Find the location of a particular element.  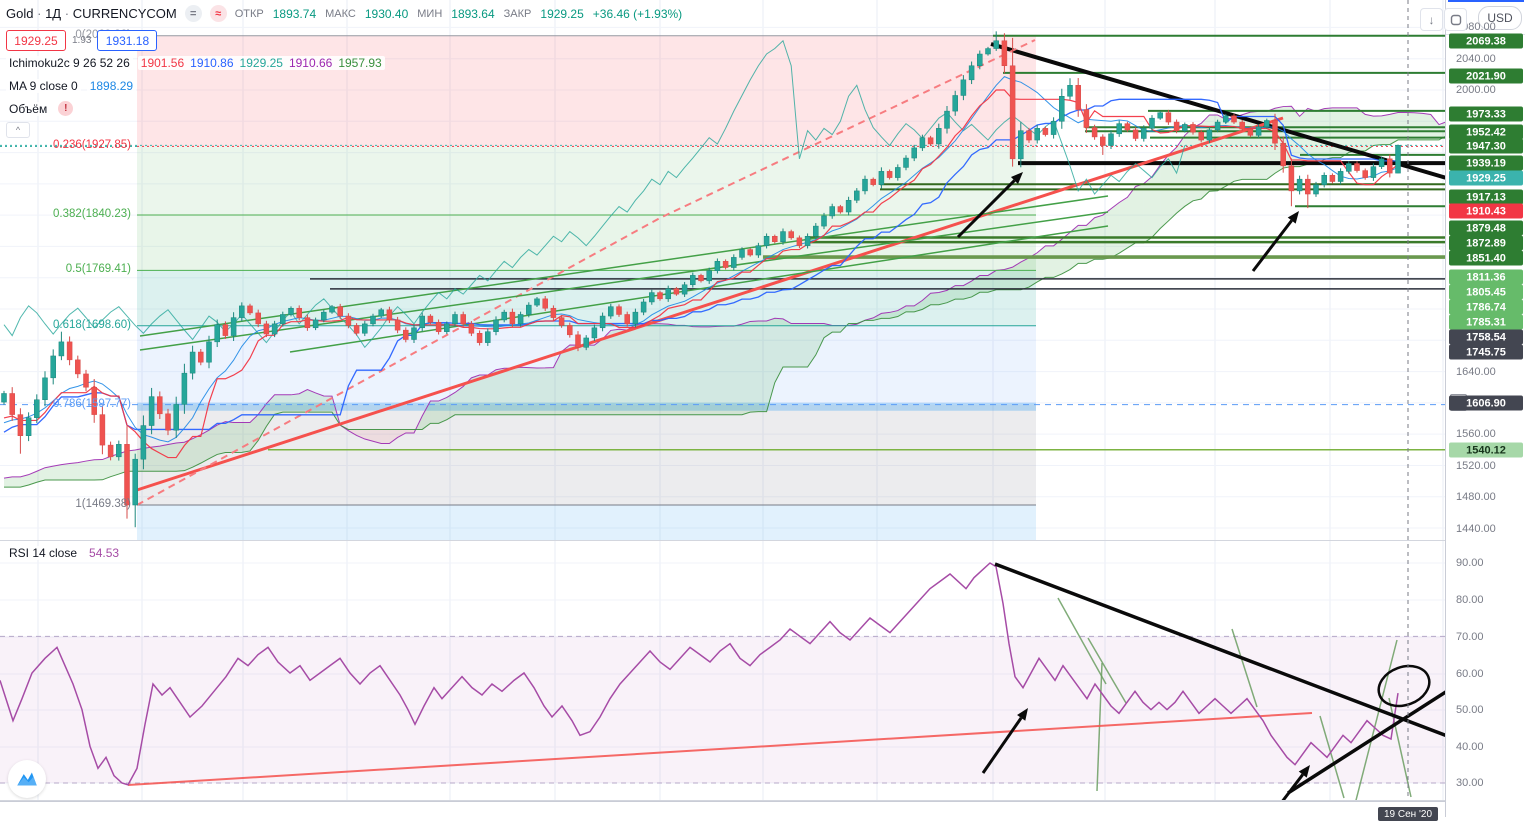

price-badge: 1745.75 is located at coordinates (1486, 352).